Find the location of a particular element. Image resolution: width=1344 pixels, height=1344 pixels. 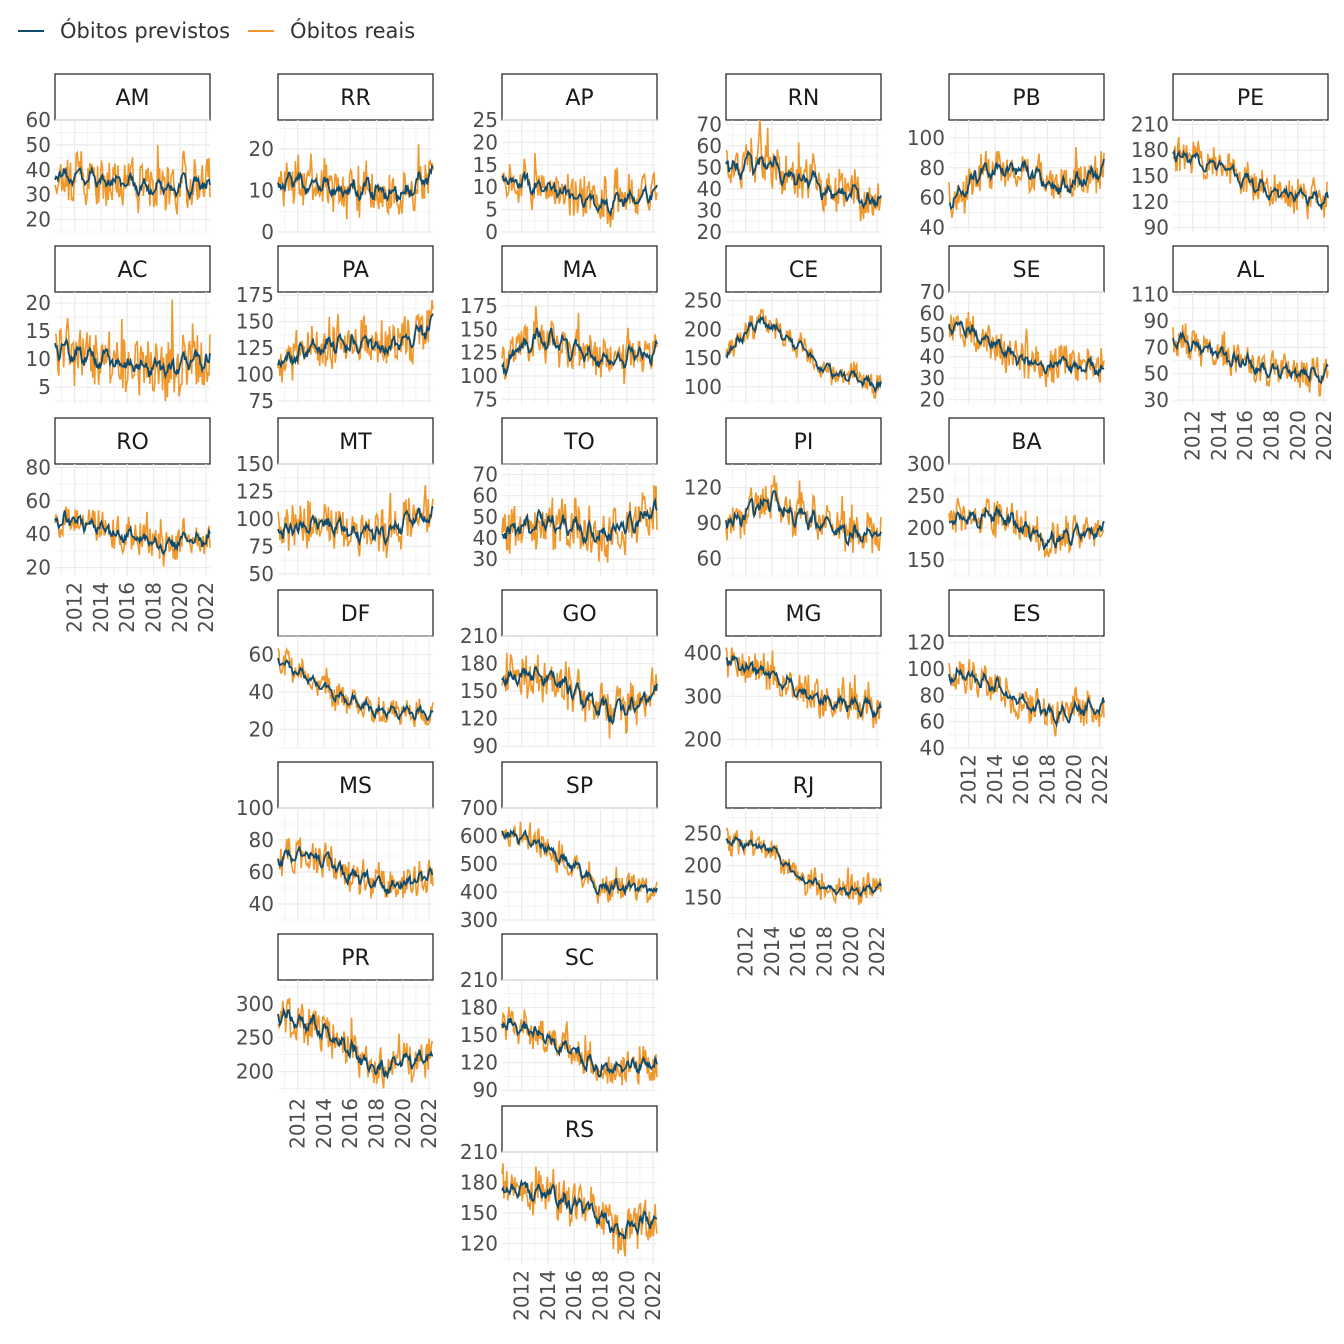

panel-pi: PI 60 90 120 is located at coordinates (783, 497).